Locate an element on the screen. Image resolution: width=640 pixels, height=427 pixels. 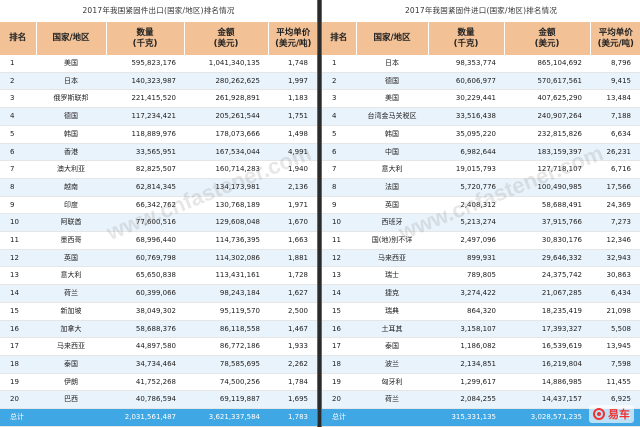
cell-quantity: 33,516,438 is located at coordinates (466, 116).